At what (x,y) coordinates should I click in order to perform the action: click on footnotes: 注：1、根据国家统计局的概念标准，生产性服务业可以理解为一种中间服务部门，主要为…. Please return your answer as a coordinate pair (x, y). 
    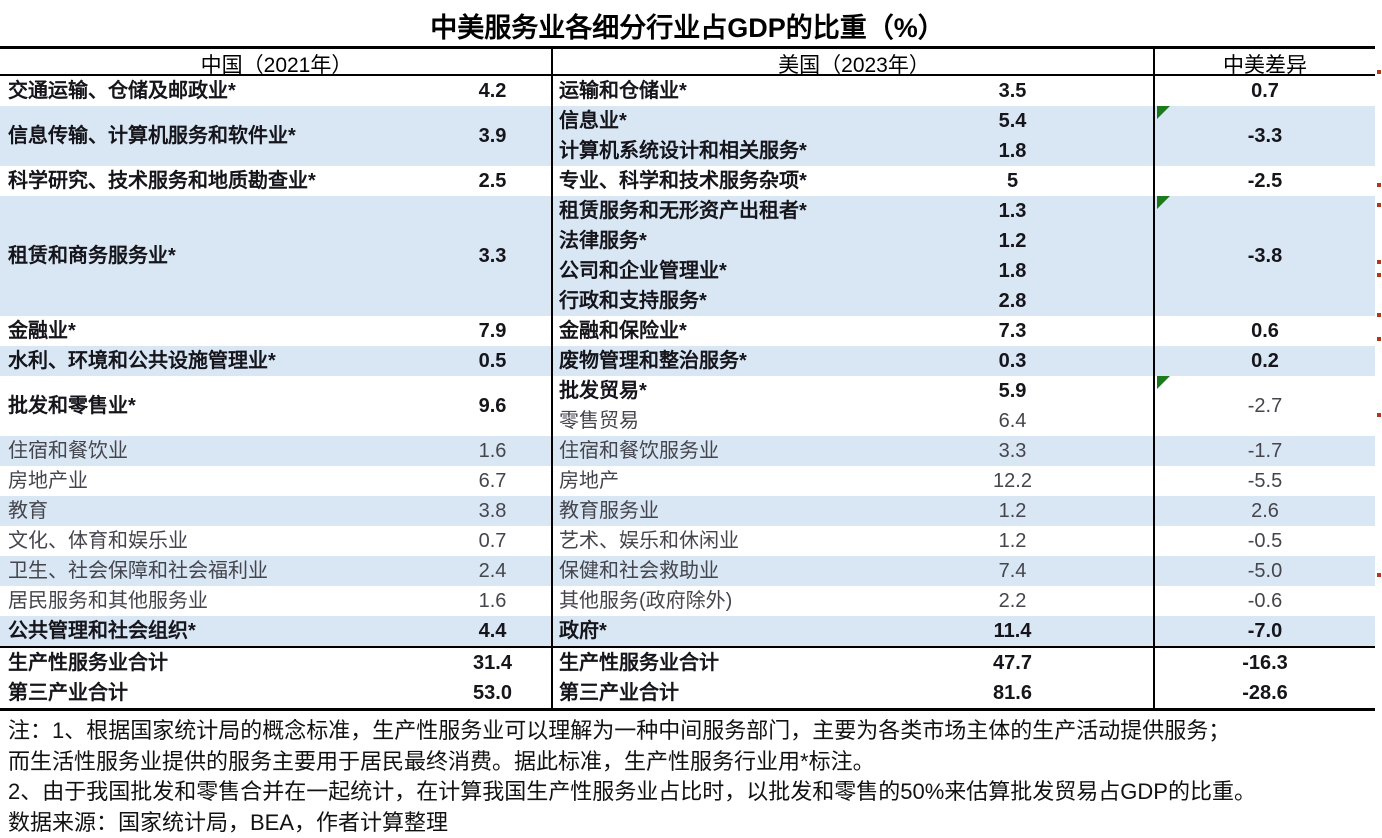
    Looking at the image, I should click on (632, 777).